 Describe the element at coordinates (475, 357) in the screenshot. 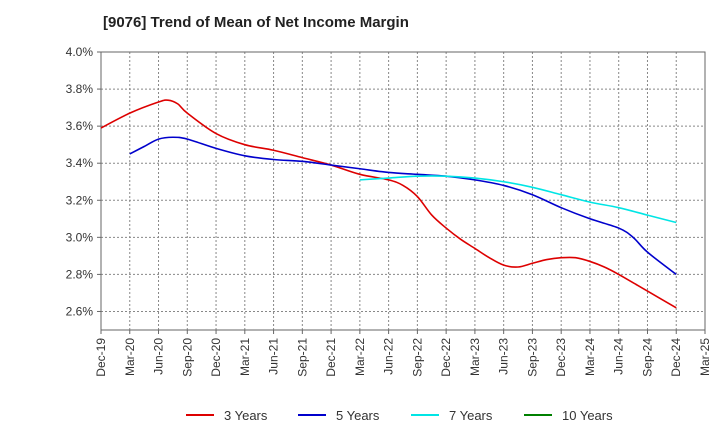

I see `x-tick-label: Mar-23` at that location.